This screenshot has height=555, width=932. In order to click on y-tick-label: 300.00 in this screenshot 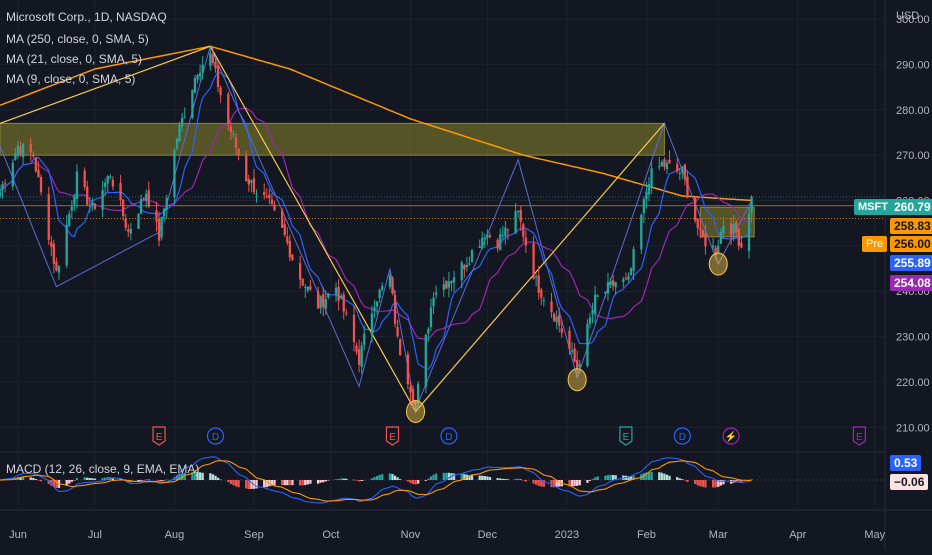, I will do `click(913, 20)`.